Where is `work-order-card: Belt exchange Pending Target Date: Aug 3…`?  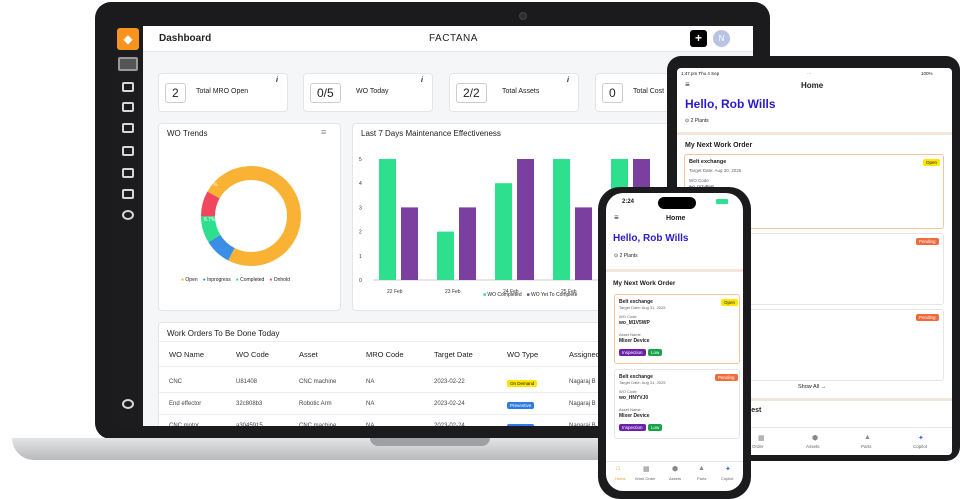 work-order-card: Belt exchange Pending Target Date: Aug 3… is located at coordinates (677, 404).